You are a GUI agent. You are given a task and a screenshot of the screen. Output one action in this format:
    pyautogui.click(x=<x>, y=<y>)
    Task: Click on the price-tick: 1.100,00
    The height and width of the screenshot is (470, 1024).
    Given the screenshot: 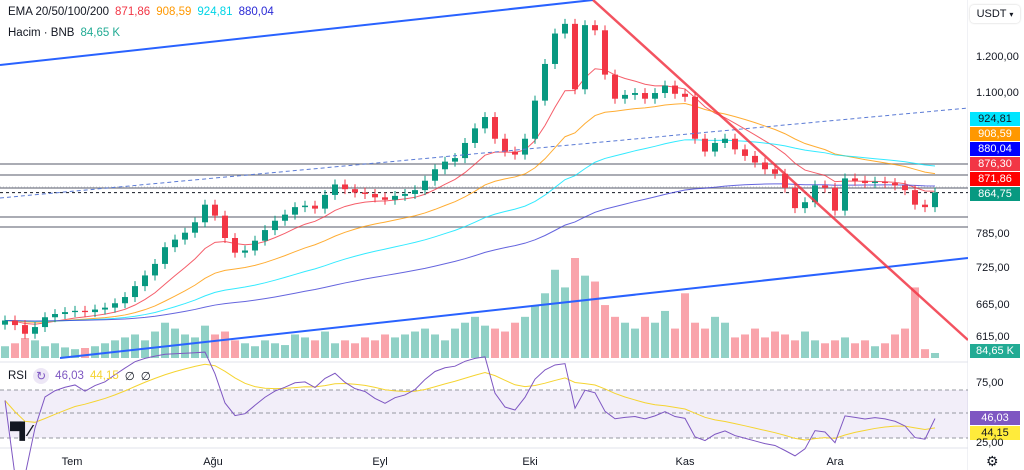 What is the action you would take?
    pyautogui.click(x=997, y=93)
    